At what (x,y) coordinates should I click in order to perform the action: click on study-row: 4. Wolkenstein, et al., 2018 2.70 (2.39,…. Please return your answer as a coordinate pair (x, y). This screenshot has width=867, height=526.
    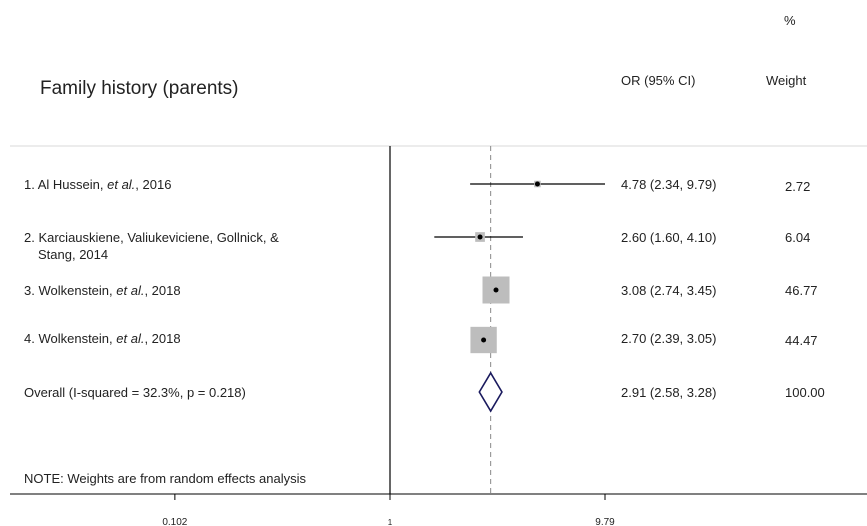
    Looking at the image, I should click on (421, 340).